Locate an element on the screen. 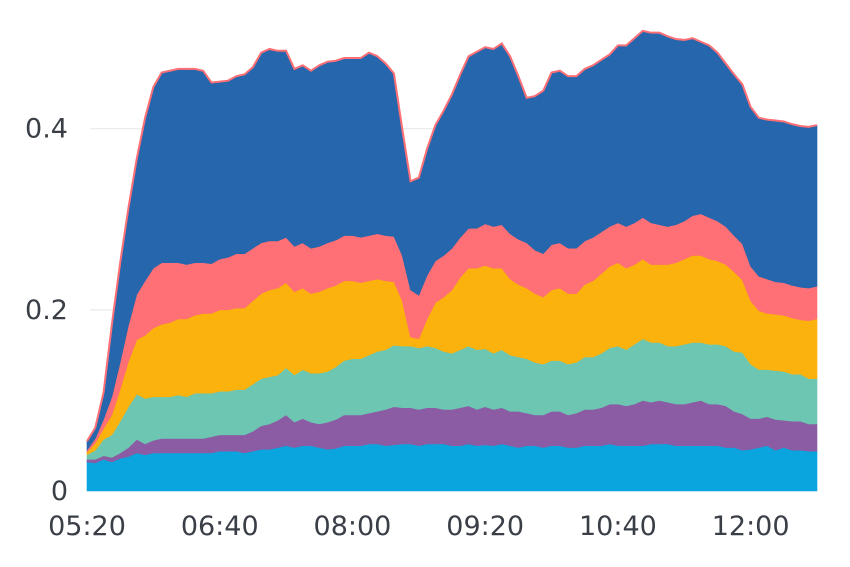 The image size is (850, 567). x-tick-label: 05:20 is located at coordinates (87, 526).